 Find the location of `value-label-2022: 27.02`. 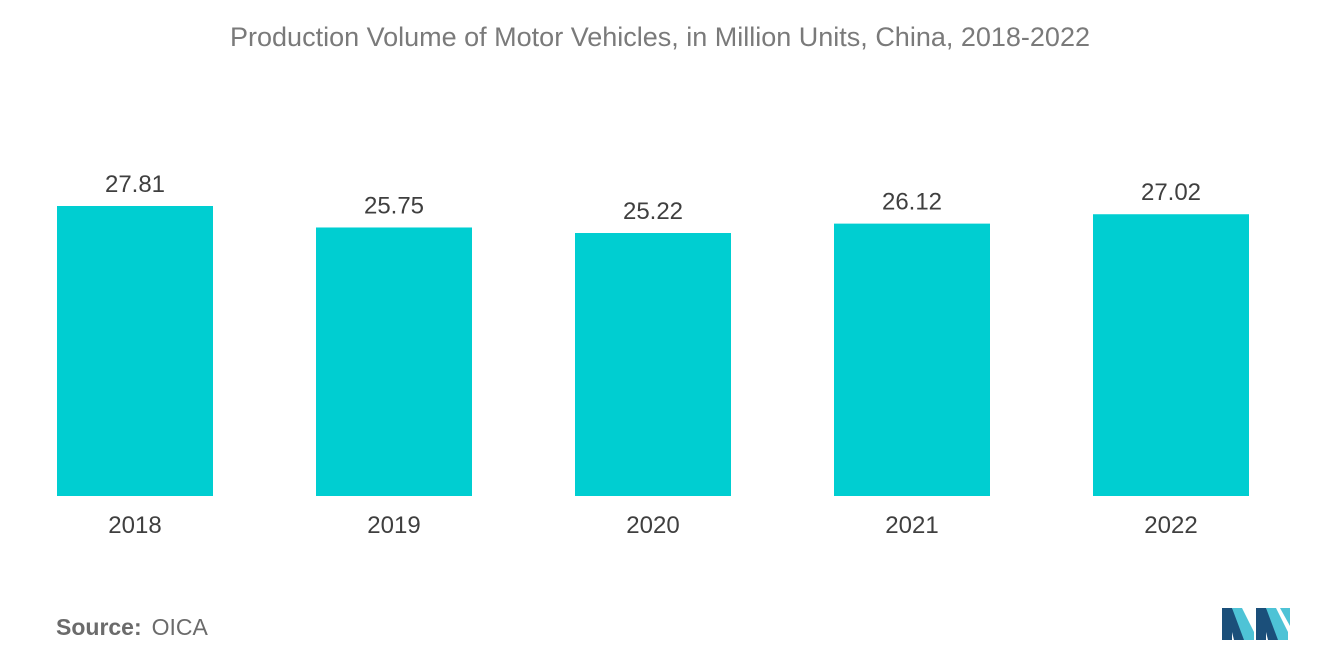

value-label-2022: 27.02 is located at coordinates (1171, 192).